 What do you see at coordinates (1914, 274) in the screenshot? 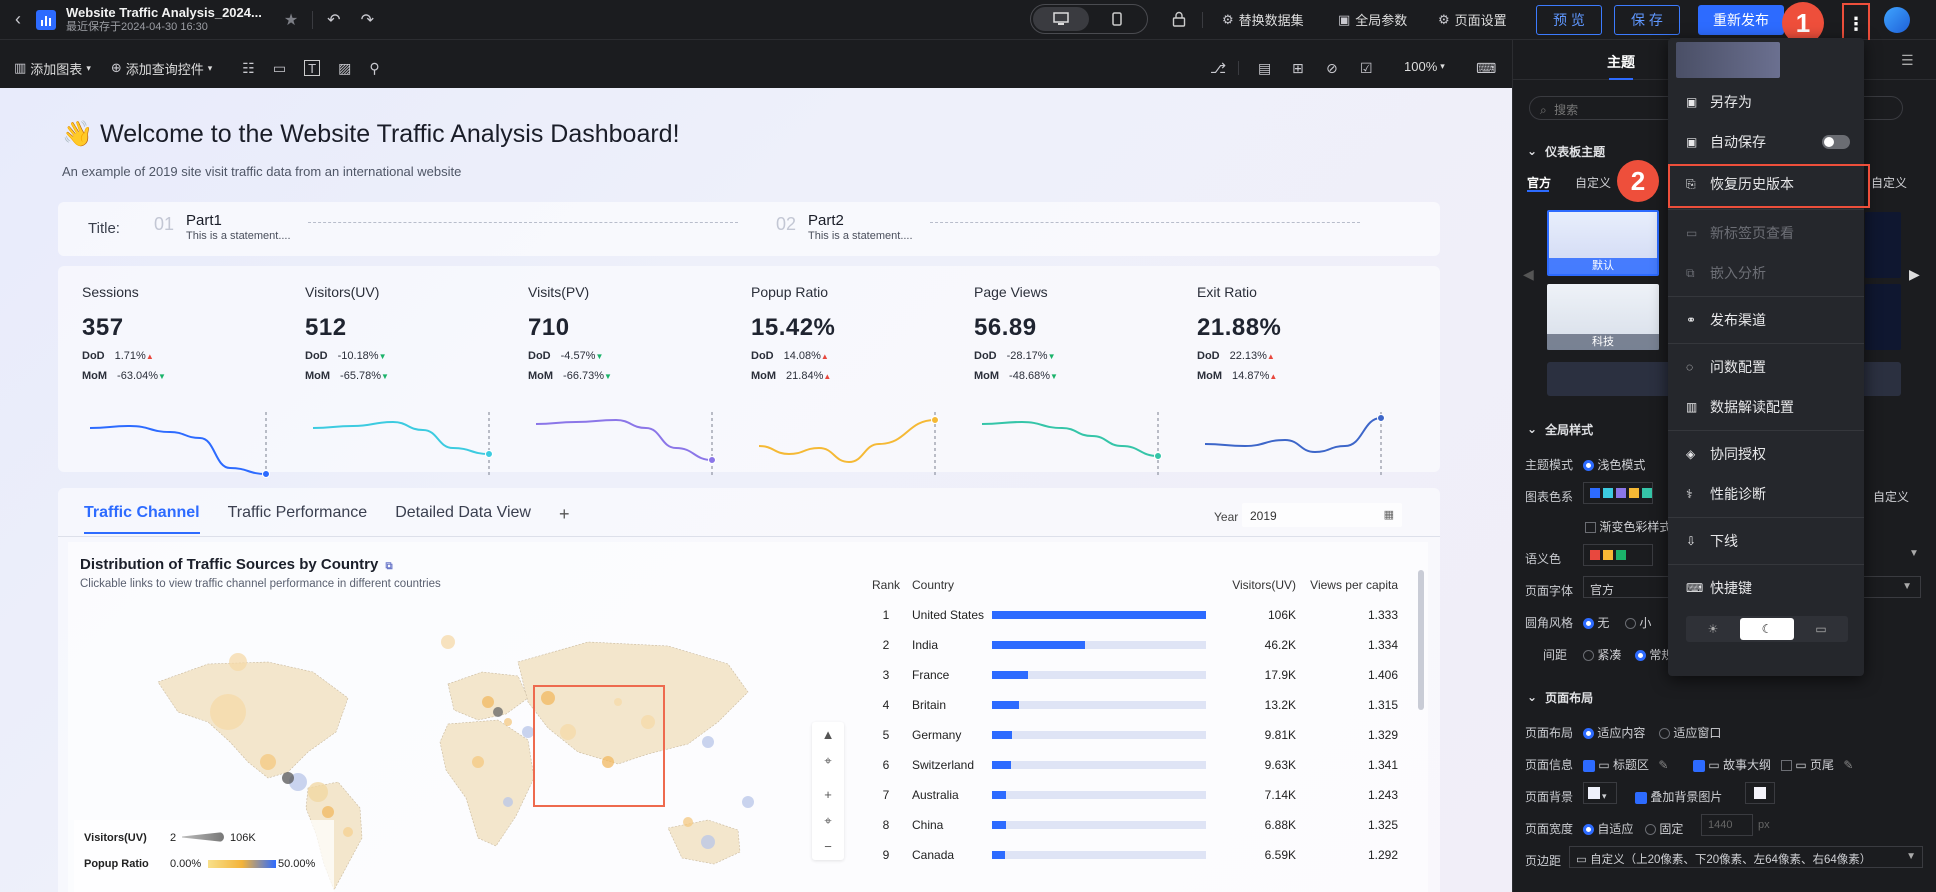
I see `carousel-right-icon: ▶` at bounding box center [1914, 274].